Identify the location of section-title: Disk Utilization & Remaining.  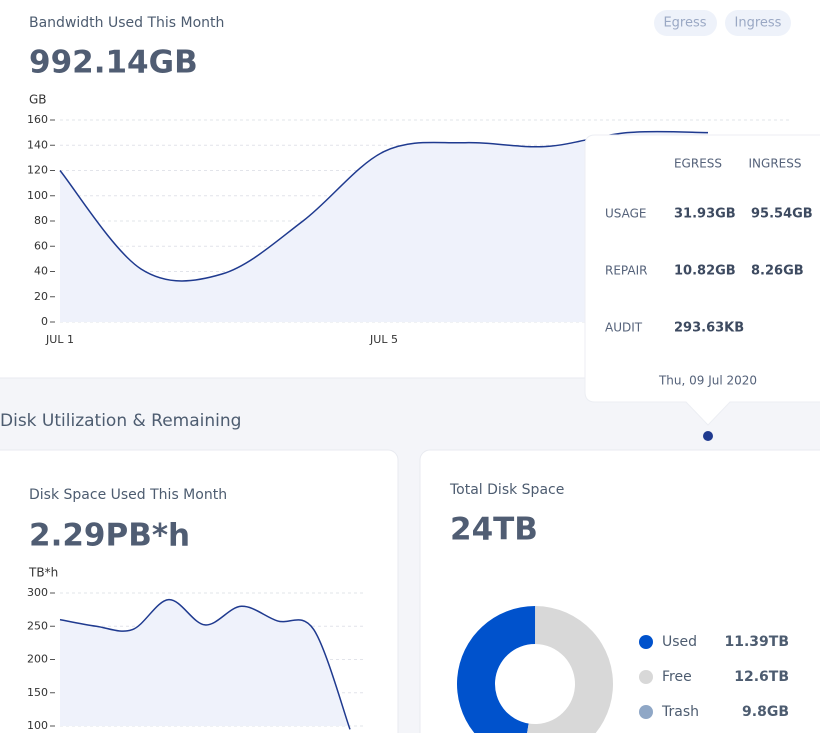
(120, 421).